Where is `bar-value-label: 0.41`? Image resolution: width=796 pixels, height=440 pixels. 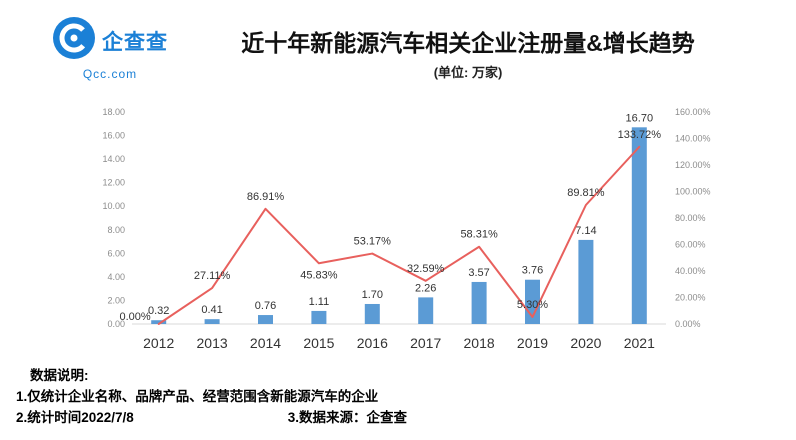
bar-value-label: 0.41 is located at coordinates (211, 310).